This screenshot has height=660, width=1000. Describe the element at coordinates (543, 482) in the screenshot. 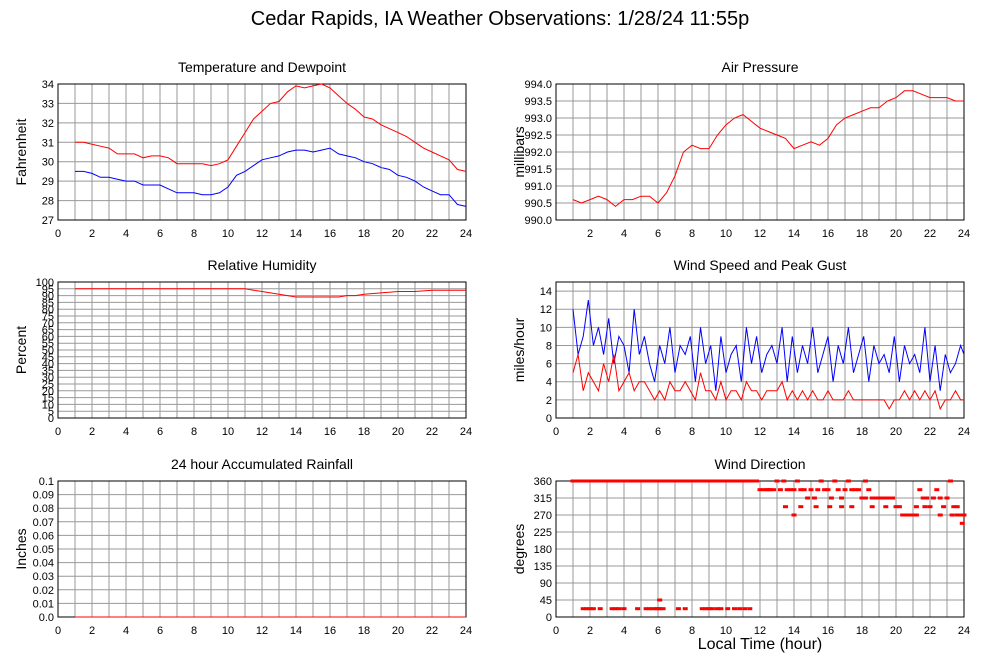

I see `winddir-ytick-label: 360` at that location.